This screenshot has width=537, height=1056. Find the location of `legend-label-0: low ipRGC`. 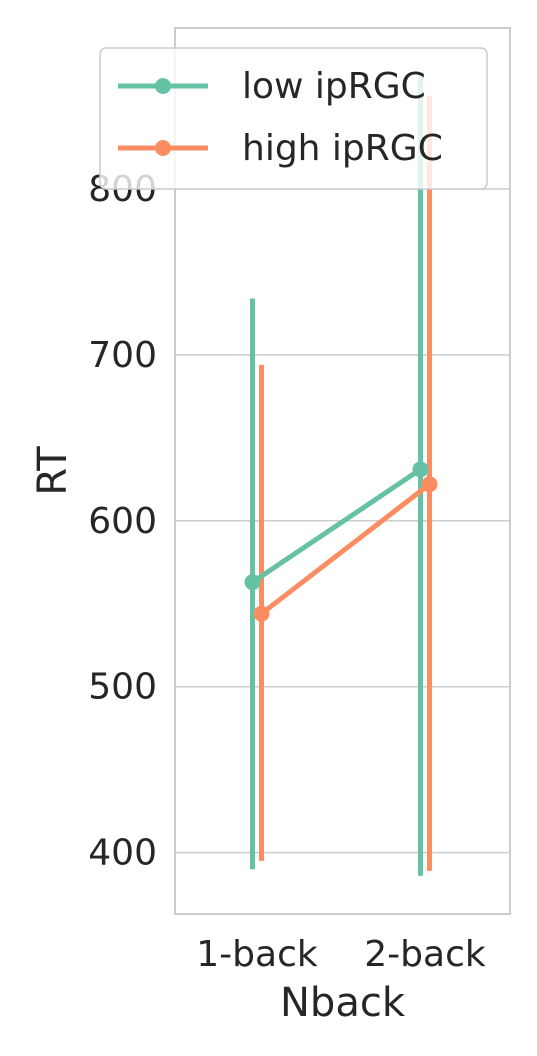

legend-label-0: low ipRGC is located at coordinates (334, 86).